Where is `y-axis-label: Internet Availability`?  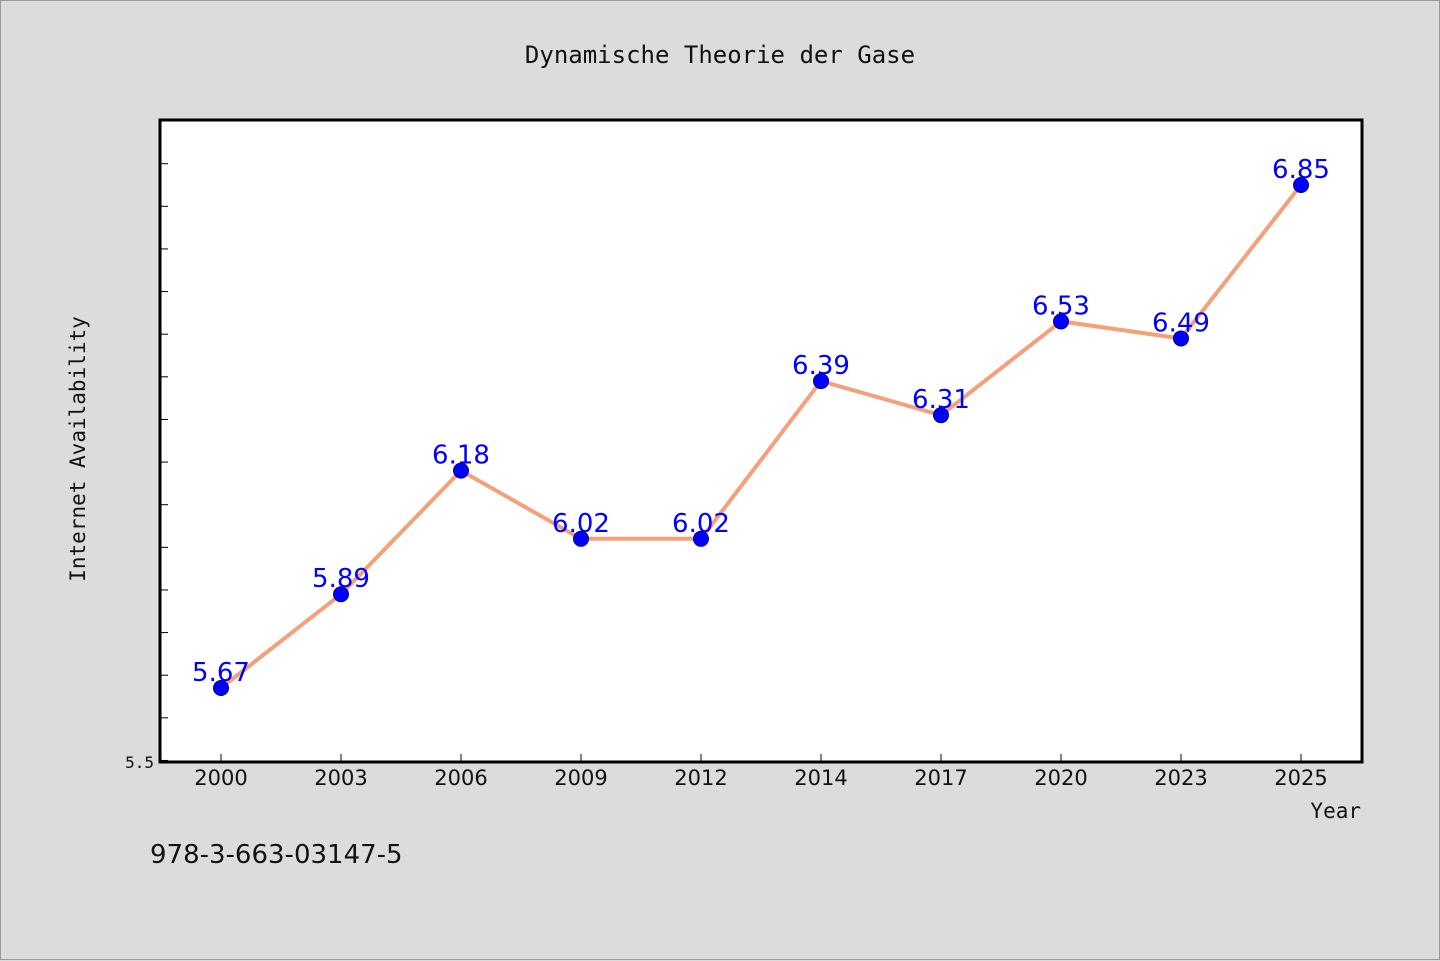 y-axis-label: Internet Availability is located at coordinates (78, 449).